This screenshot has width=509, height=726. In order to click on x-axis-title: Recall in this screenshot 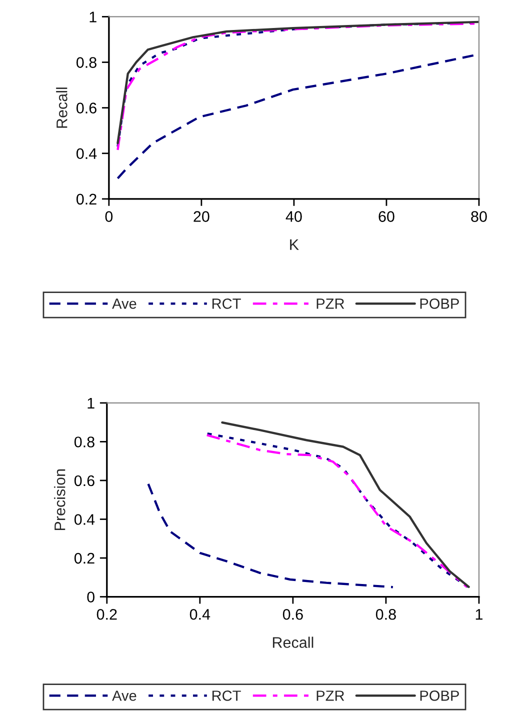, I will do `click(293, 642)`.